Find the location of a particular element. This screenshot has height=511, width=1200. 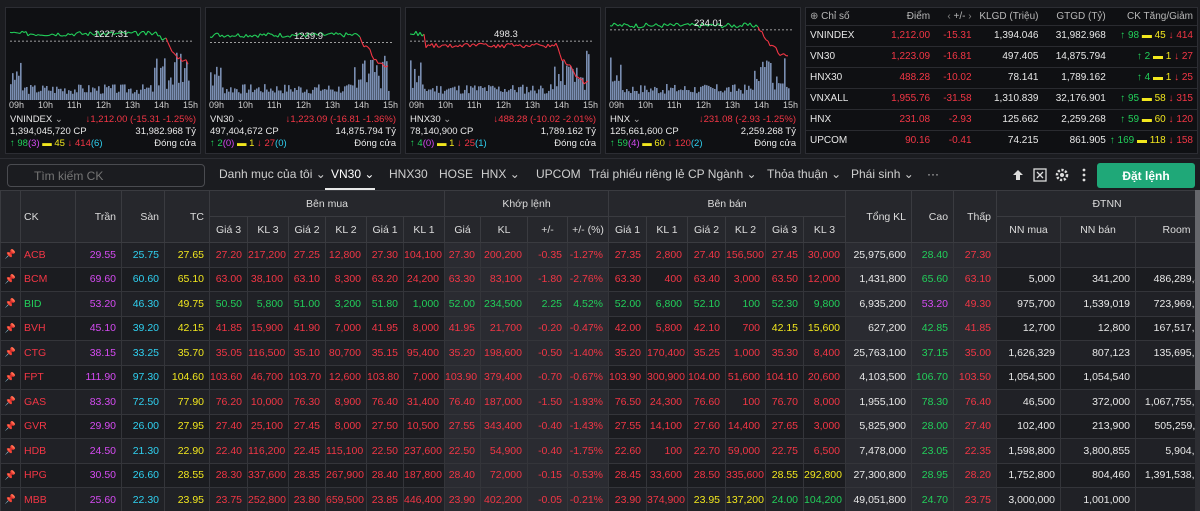

symbol: HDB is located at coordinates (48, 451).